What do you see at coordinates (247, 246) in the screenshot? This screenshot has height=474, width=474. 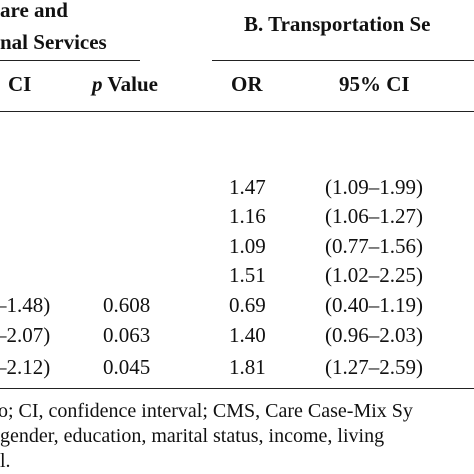 I see `table-cell-or: 1.09` at bounding box center [247, 246].